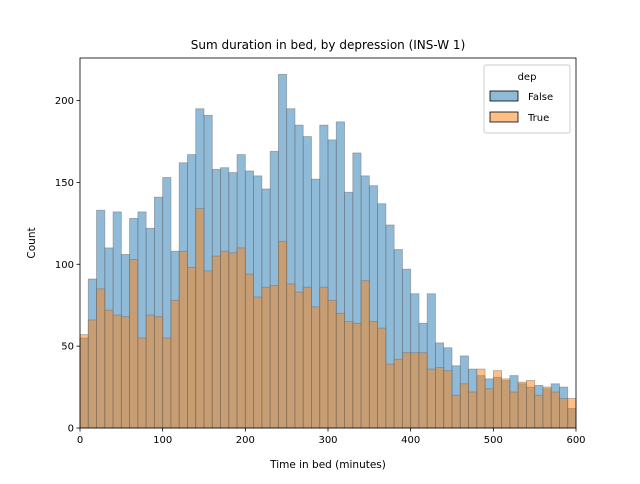 Image resolution: width=640 pixels, height=484 pixels. What do you see at coordinates (527, 77) in the screenshot?
I see `legend-title: dep` at bounding box center [527, 77].